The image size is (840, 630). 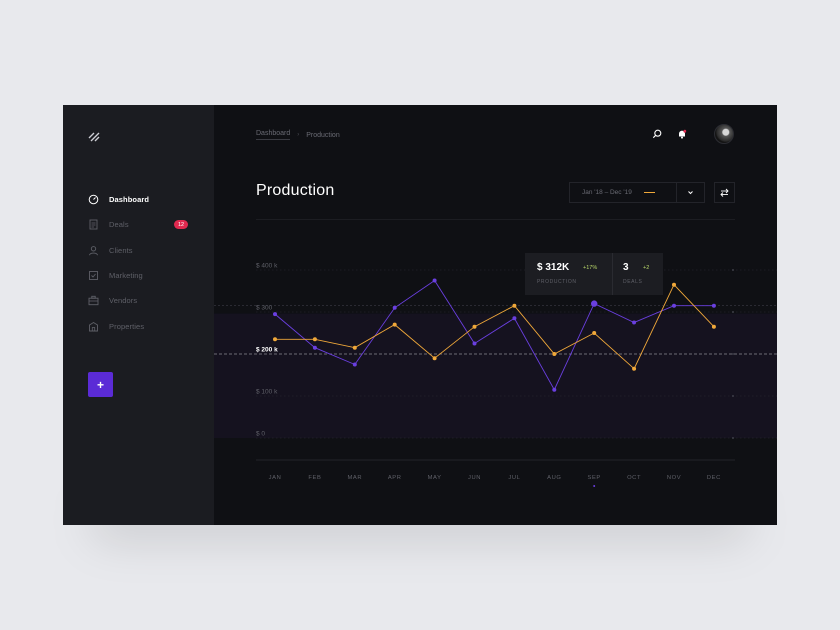 I want to click on y-axis-tick-label: $ 300, so click(x=264, y=308).